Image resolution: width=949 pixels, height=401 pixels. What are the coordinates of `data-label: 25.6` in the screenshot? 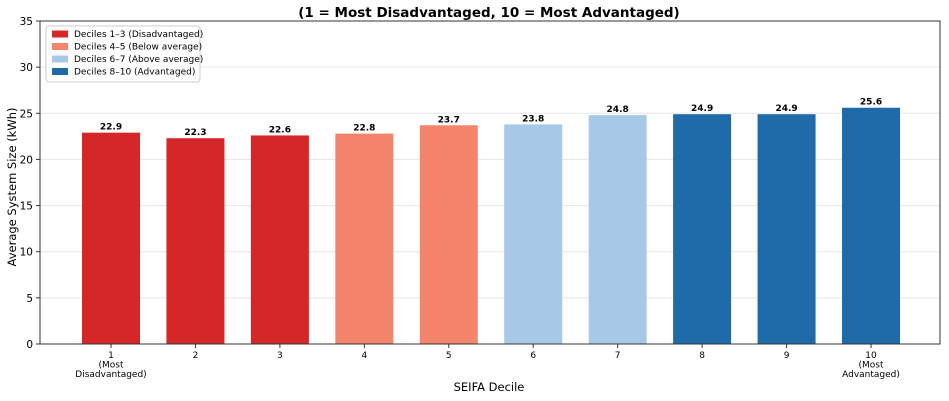 It's located at (871, 103).